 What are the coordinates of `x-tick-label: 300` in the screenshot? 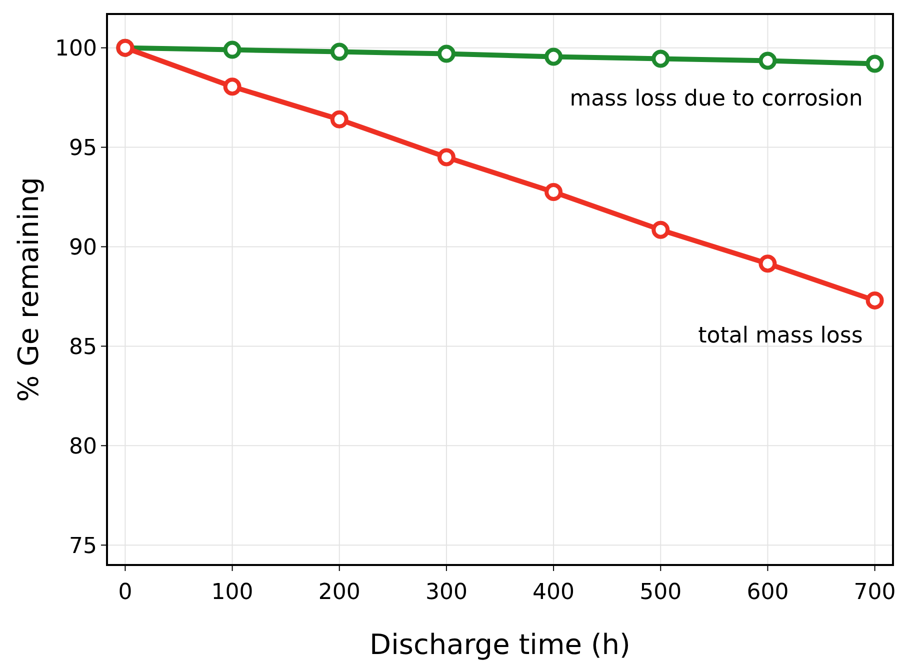 It's located at (446, 592).